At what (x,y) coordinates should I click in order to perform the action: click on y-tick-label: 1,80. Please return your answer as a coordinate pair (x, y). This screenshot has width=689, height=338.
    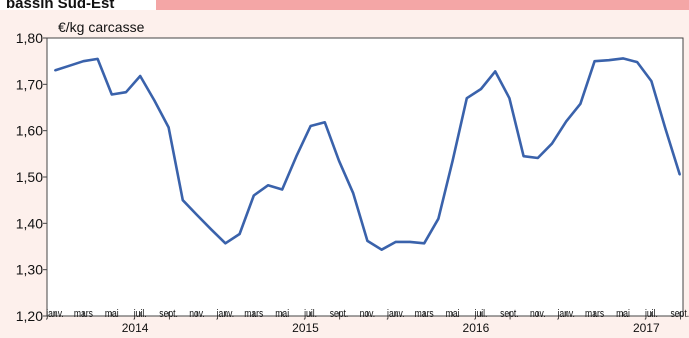
    Looking at the image, I should click on (29, 38).